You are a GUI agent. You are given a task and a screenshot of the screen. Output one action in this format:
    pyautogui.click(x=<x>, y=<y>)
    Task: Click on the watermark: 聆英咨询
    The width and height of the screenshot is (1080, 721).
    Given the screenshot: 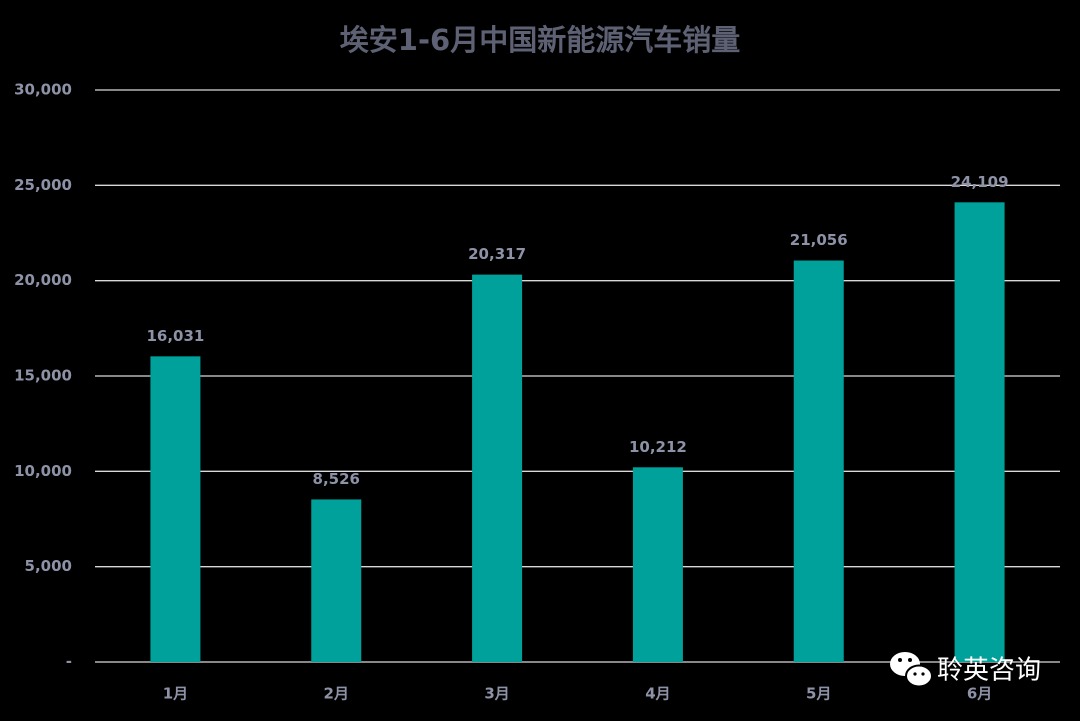 What is the action you would take?
    pyautogui.click(x=989, y=671)
    